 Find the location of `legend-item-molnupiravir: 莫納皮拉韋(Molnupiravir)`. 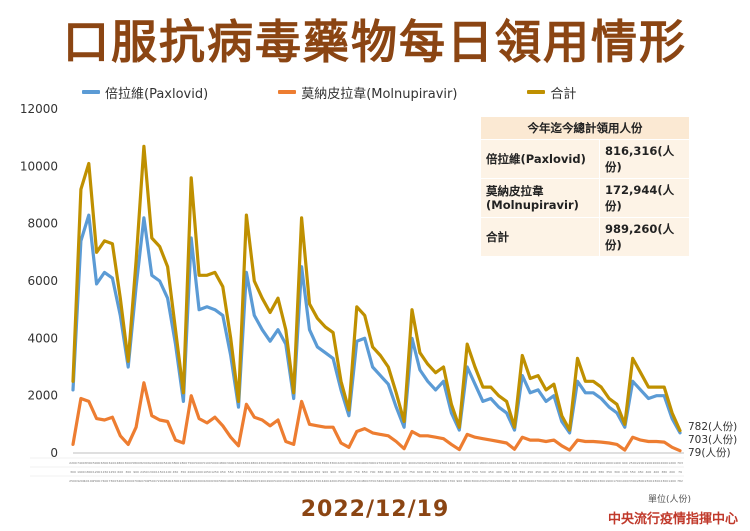

legend-item-molnupiravir: 莫納皮拉韋(Molnupiravir) is located at coordinates (367, 92).